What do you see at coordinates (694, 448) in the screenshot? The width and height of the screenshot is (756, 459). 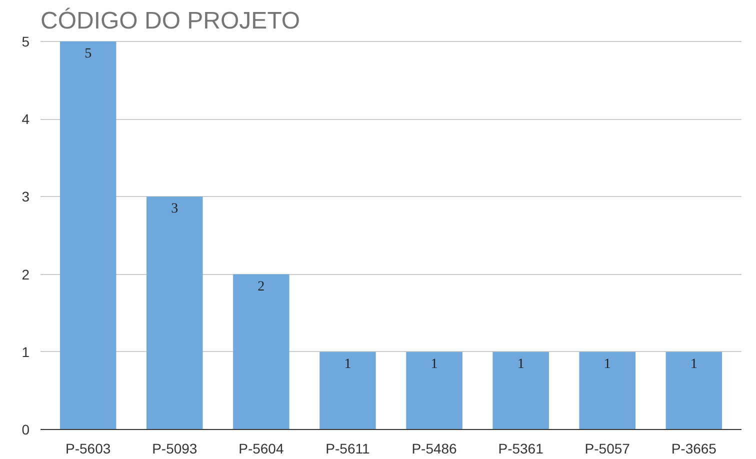 I see `x-tick-label: P-3665` at bounding box center [694, 448].